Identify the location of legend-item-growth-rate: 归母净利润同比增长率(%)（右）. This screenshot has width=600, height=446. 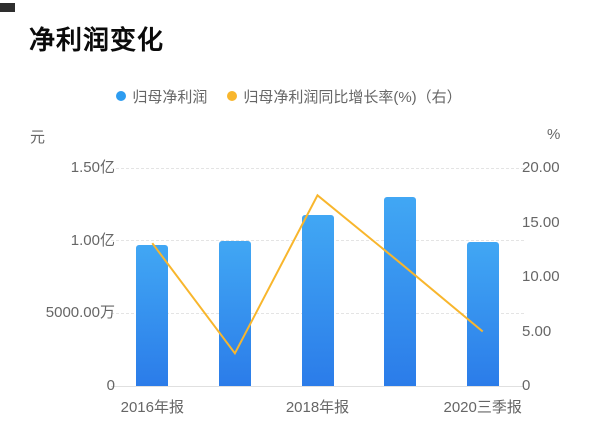
(344, 96).